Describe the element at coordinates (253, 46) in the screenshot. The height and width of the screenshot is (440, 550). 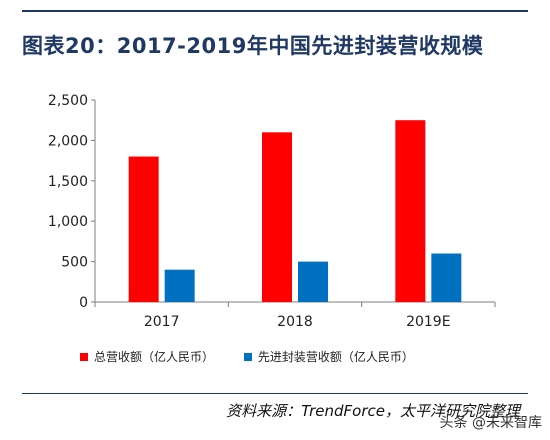
I see `figure-title: 图表20：2017-2019年中国先进封装营收规模` at that location.